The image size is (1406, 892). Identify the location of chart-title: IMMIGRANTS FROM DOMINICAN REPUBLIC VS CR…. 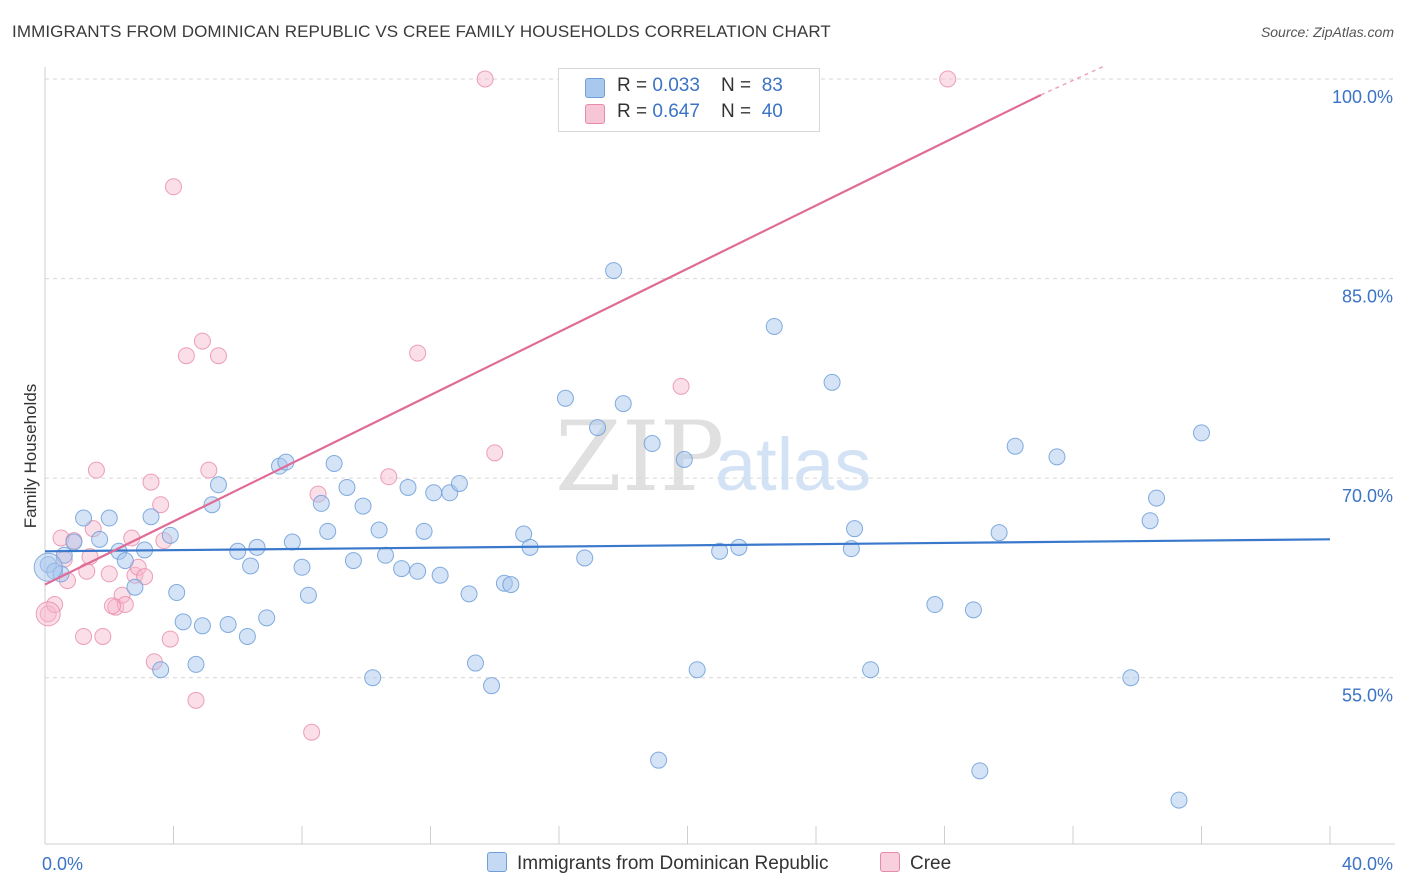
(421, 31).